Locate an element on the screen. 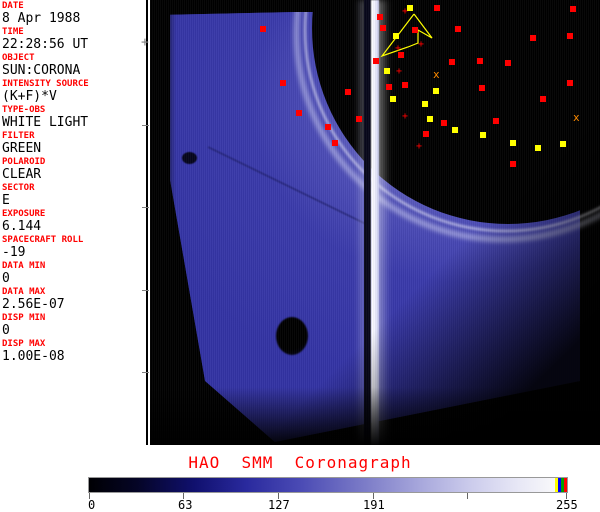  metadata-field-data-min: DATA MIN 0 is located at coordinates (74, 273).